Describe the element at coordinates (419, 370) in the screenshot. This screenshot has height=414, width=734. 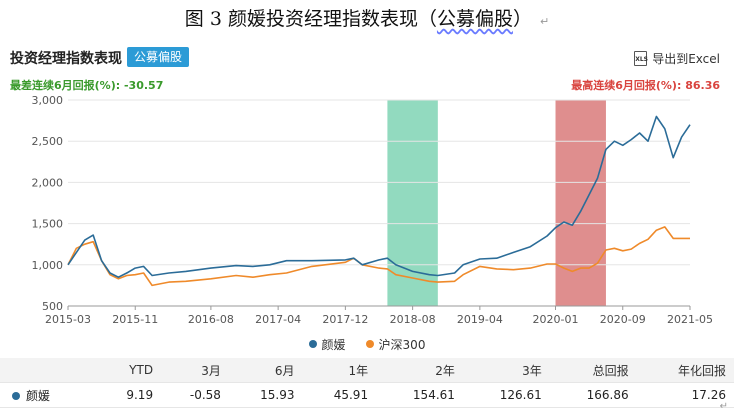
I see `column-header: 2年` at that location.